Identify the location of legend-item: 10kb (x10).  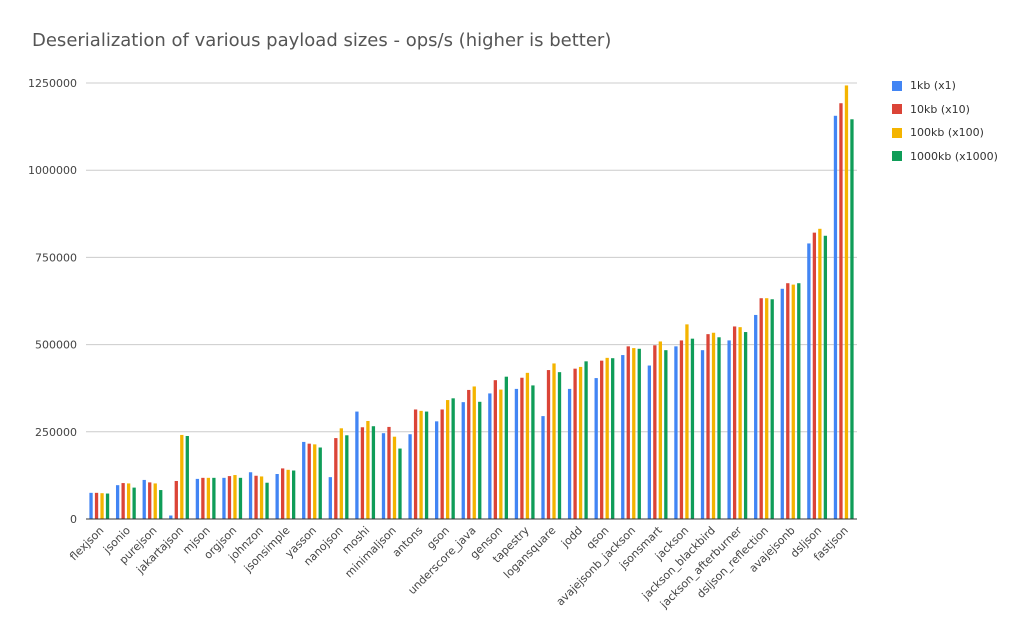
(945, 110).